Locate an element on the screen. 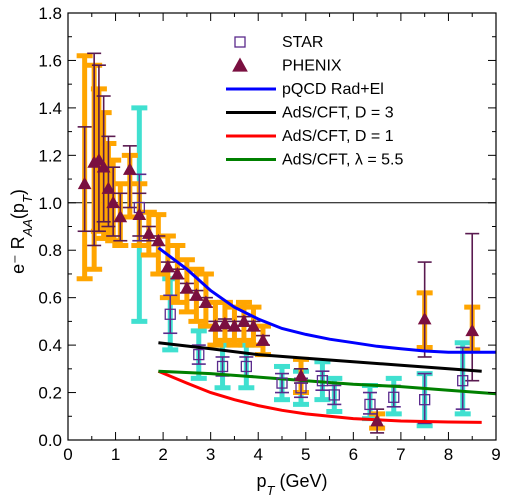 The height and width of the screenshot is (497, 507). legend-label-4: AdS/CFT, D = 1 is located at coordinates (338, 136).